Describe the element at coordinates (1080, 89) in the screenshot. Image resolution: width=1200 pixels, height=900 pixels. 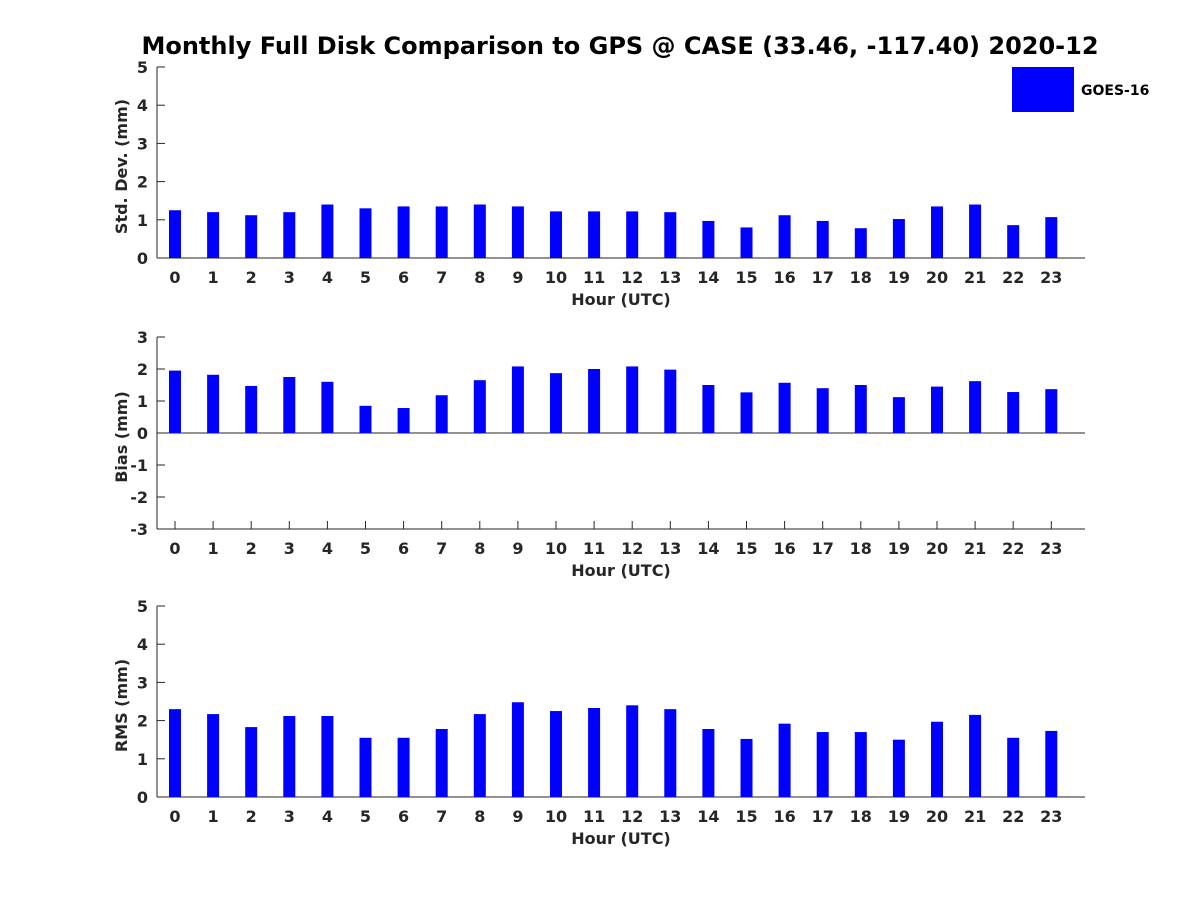
I see `legend: GOES-16` at that location.